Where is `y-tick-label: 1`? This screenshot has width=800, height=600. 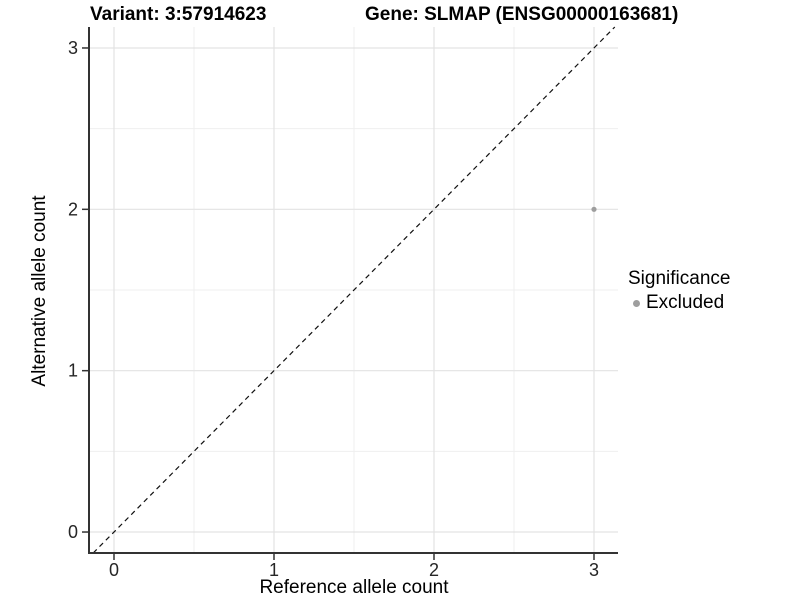
y-tick-label: 1 is located at coordinates (73, 371).